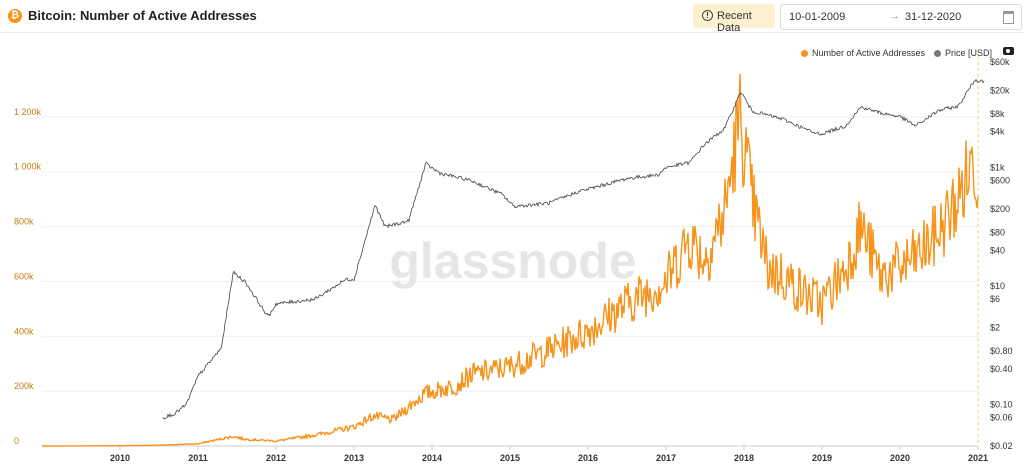 This screenshot has height=471, width=1024. I want to click on y-right-tick-label: $0.06, so click(1001, 418).